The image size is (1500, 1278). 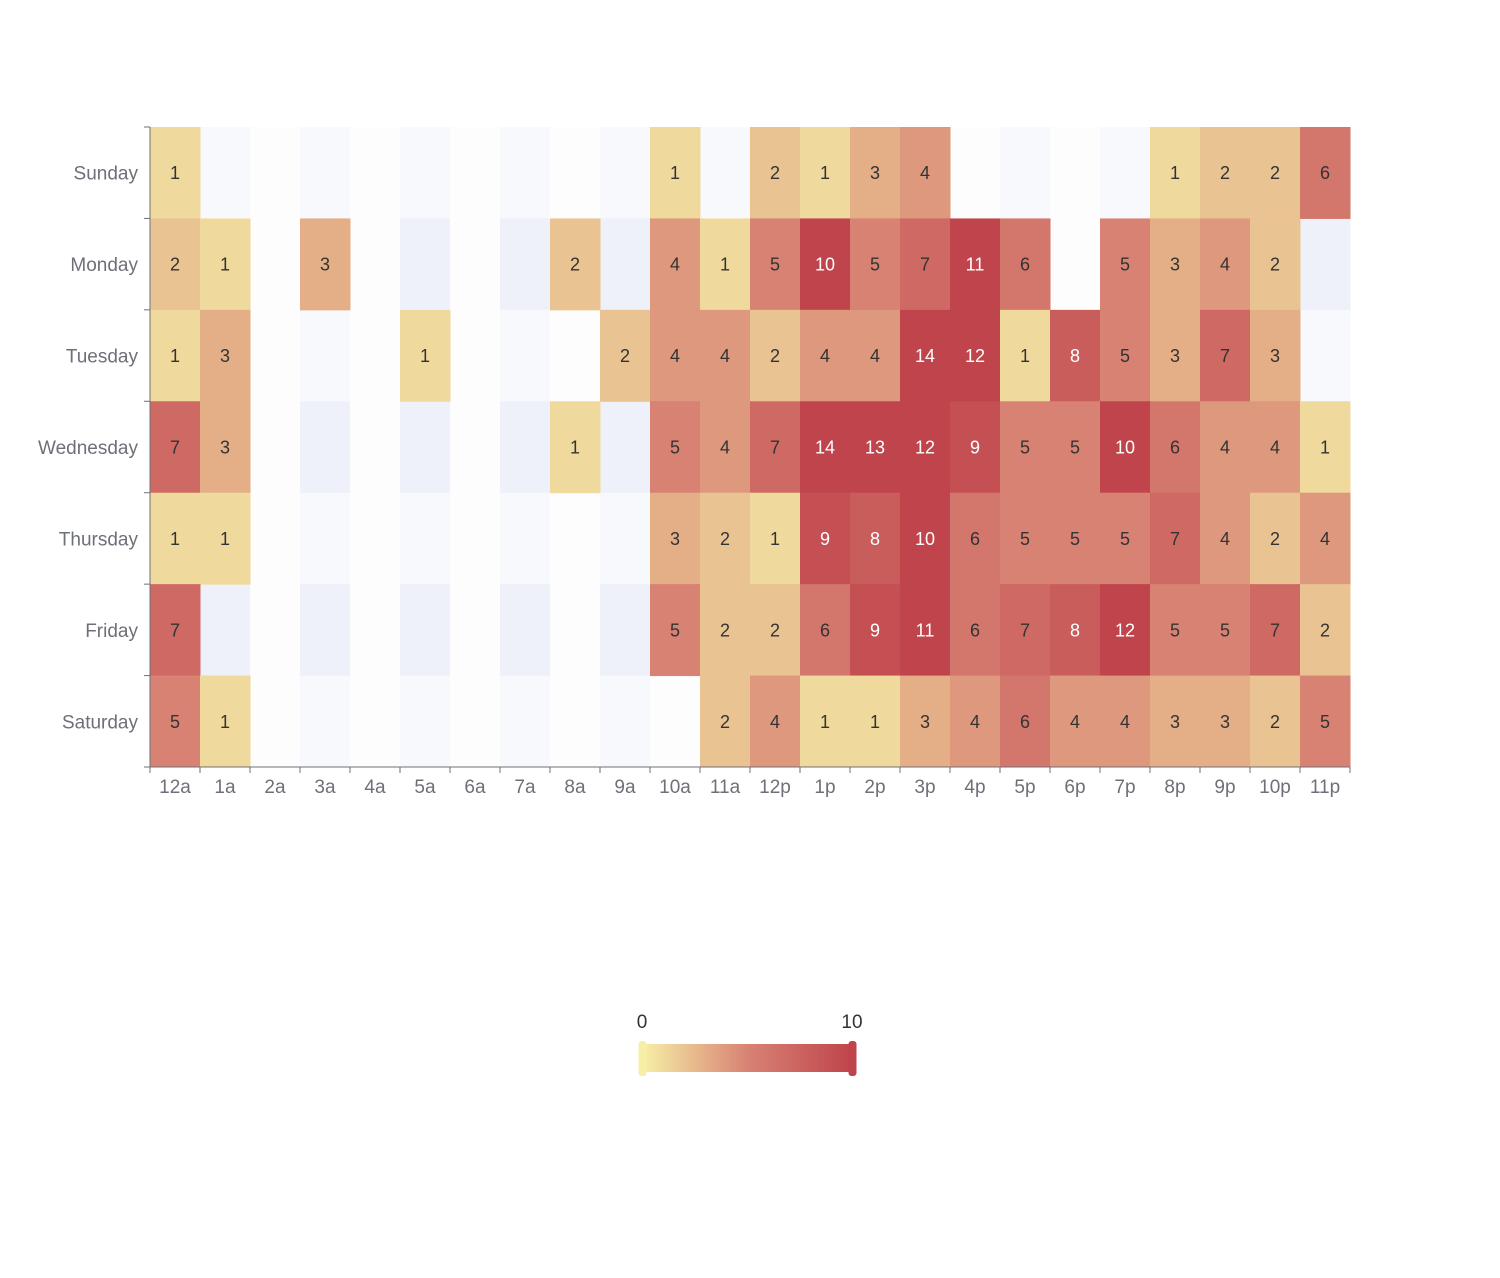 What do you see at coordinates (748, 1058) in the screenshot?
I see `visual-map-bar` at bounding box center [748, 1058].